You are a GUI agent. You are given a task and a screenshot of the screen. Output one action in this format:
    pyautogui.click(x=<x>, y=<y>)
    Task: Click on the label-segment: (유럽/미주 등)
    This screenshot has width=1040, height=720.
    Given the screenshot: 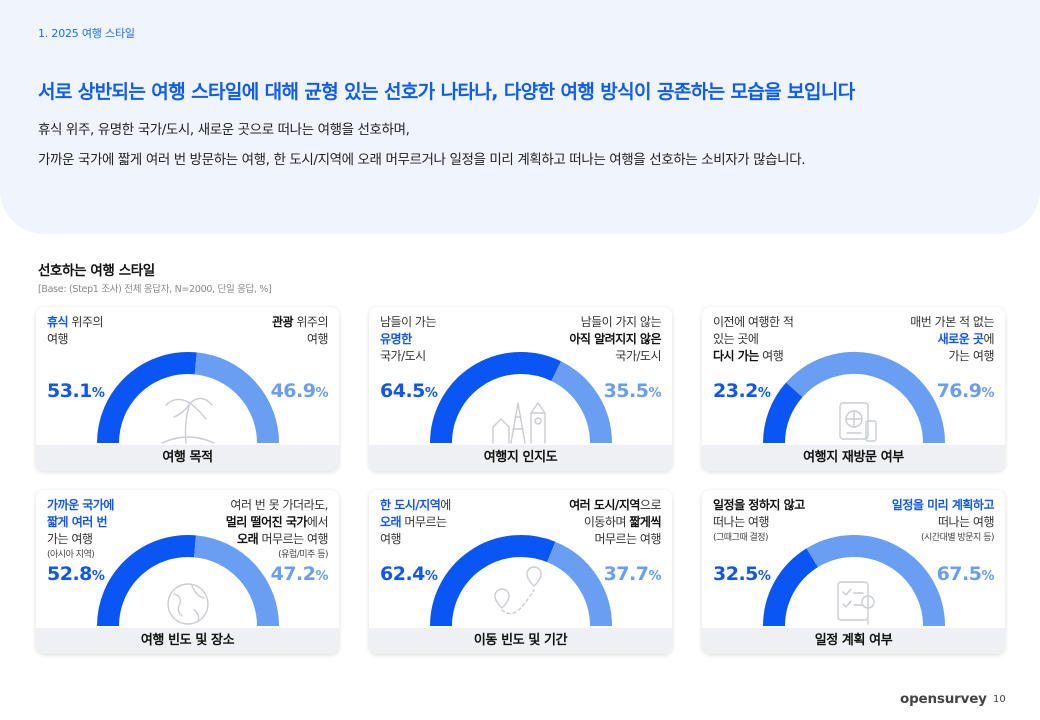 What is the action you would take?
    pyautogui.click(x=303, y=555)
    